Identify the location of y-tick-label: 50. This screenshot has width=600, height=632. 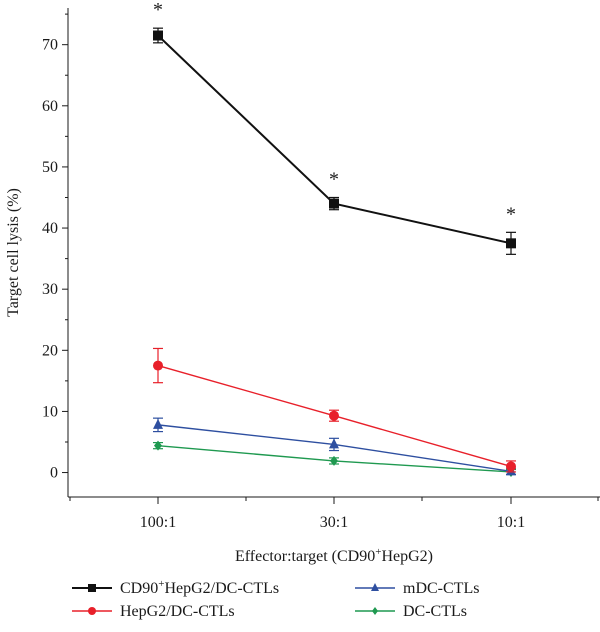
(50, 167).